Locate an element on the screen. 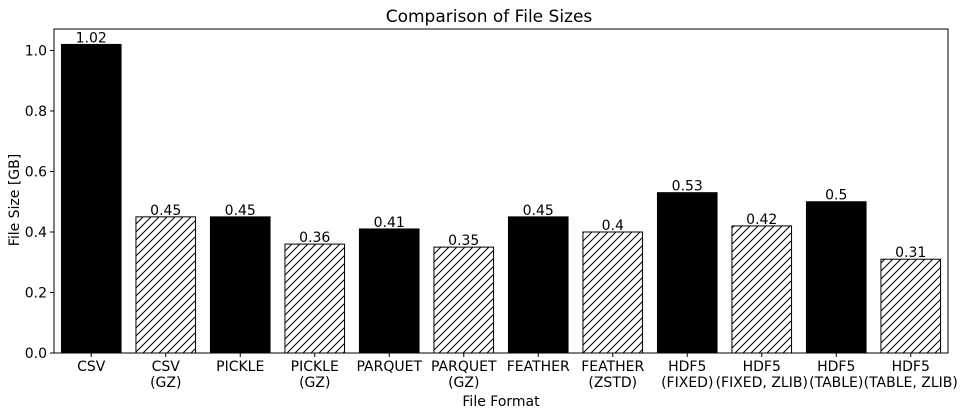 The image size is (964, 415). chart-title: Comparison of File Sizes is located at coordinates (489, 17).